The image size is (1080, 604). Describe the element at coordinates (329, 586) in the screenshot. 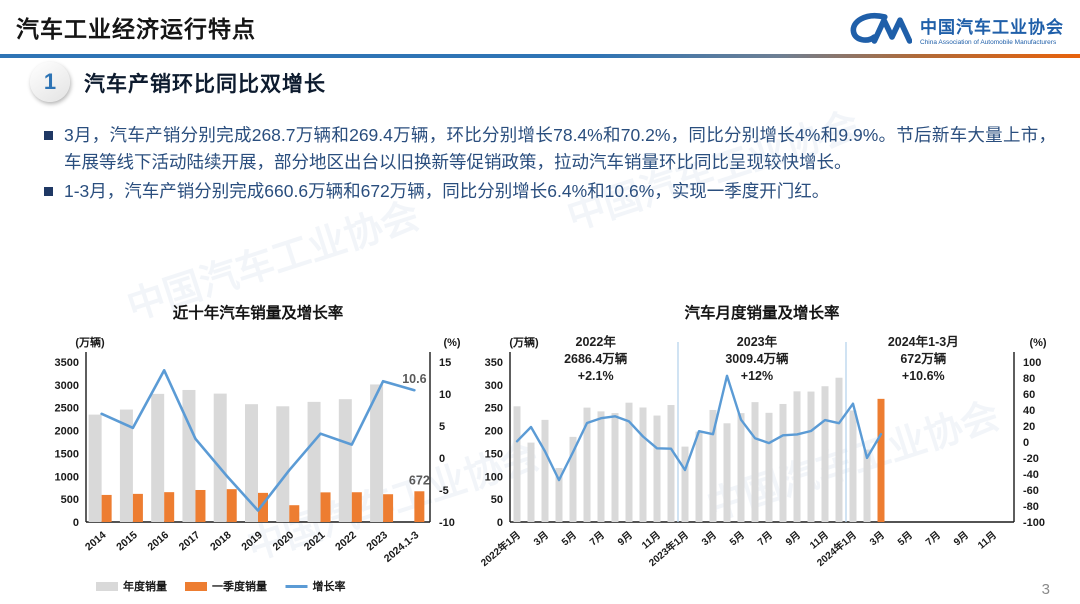

I see `legend-label: 增长率` at that location.